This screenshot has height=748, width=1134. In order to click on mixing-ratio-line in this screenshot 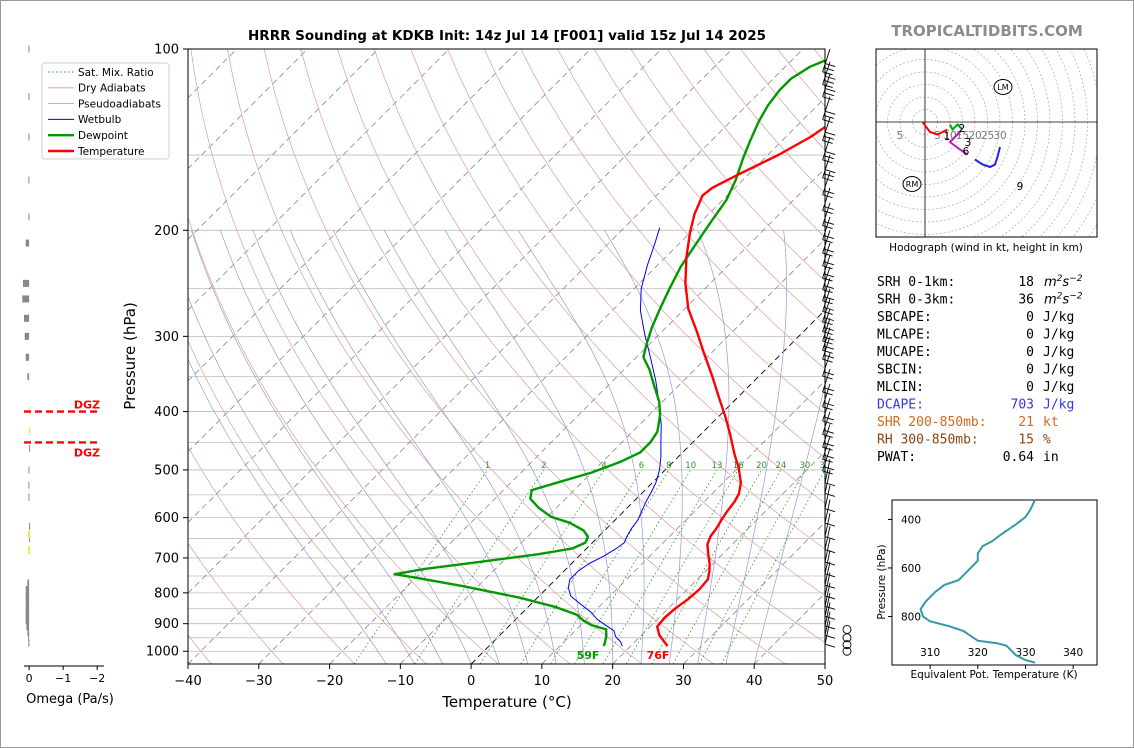, I will do `click(420, 566)`.